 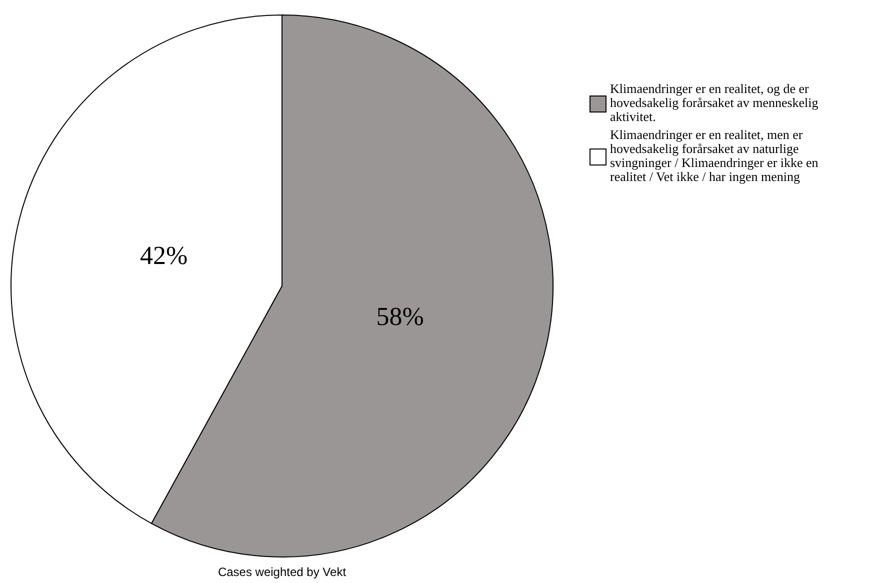 I want to click on data-label: 42%, so click(x=164, y=255).